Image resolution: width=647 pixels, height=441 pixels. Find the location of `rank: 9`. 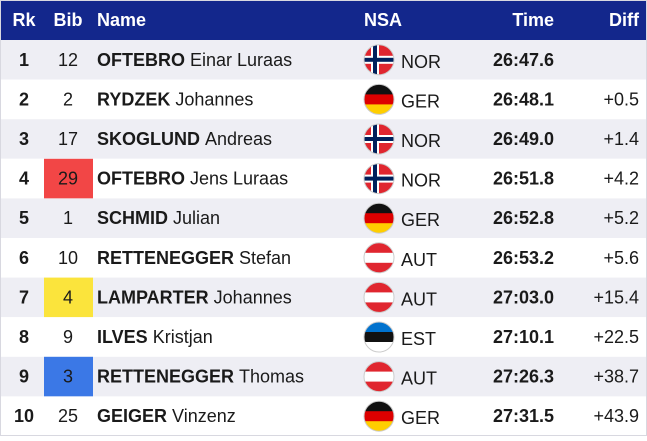

rank: 9 is located at coordinates (24, 377).